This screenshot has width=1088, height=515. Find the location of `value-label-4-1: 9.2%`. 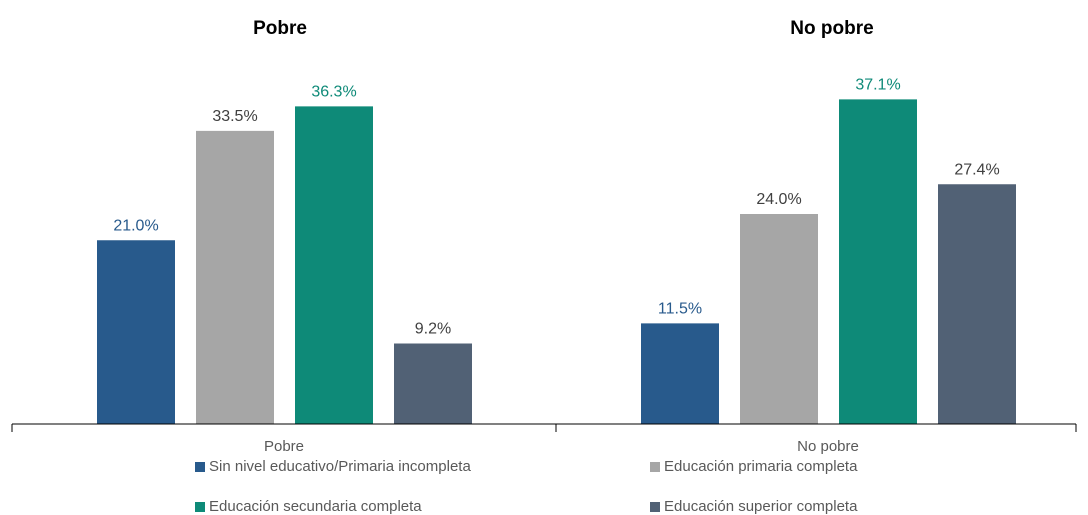

value-label-4-1: 9.2% is located at coordinates (433, 329).